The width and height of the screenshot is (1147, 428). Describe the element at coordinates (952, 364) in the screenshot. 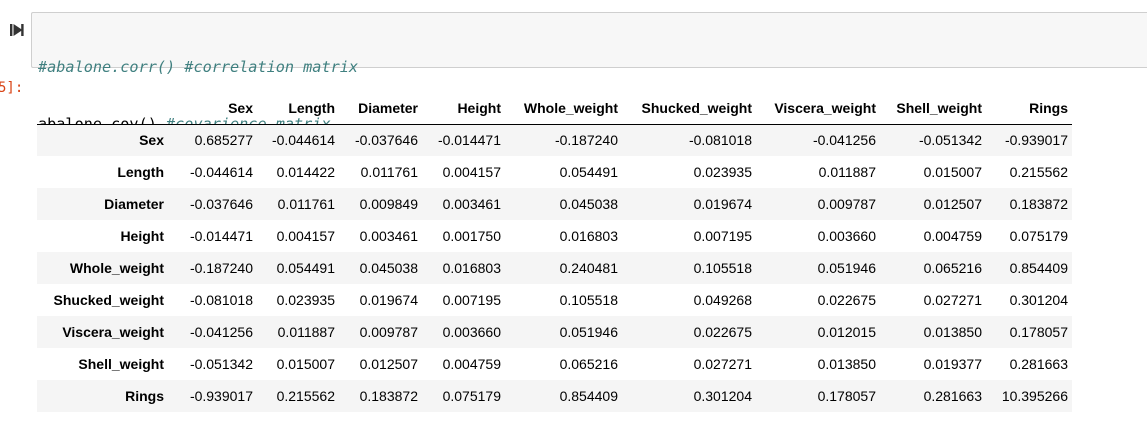

I see `table-cell: 0.019377` at that location.